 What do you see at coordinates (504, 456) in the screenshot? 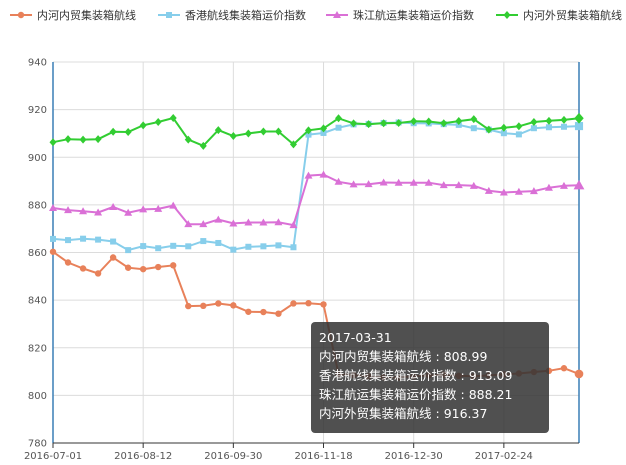
I see `x-tick-label: 2017-02-24` at bounding box center [504, 456].